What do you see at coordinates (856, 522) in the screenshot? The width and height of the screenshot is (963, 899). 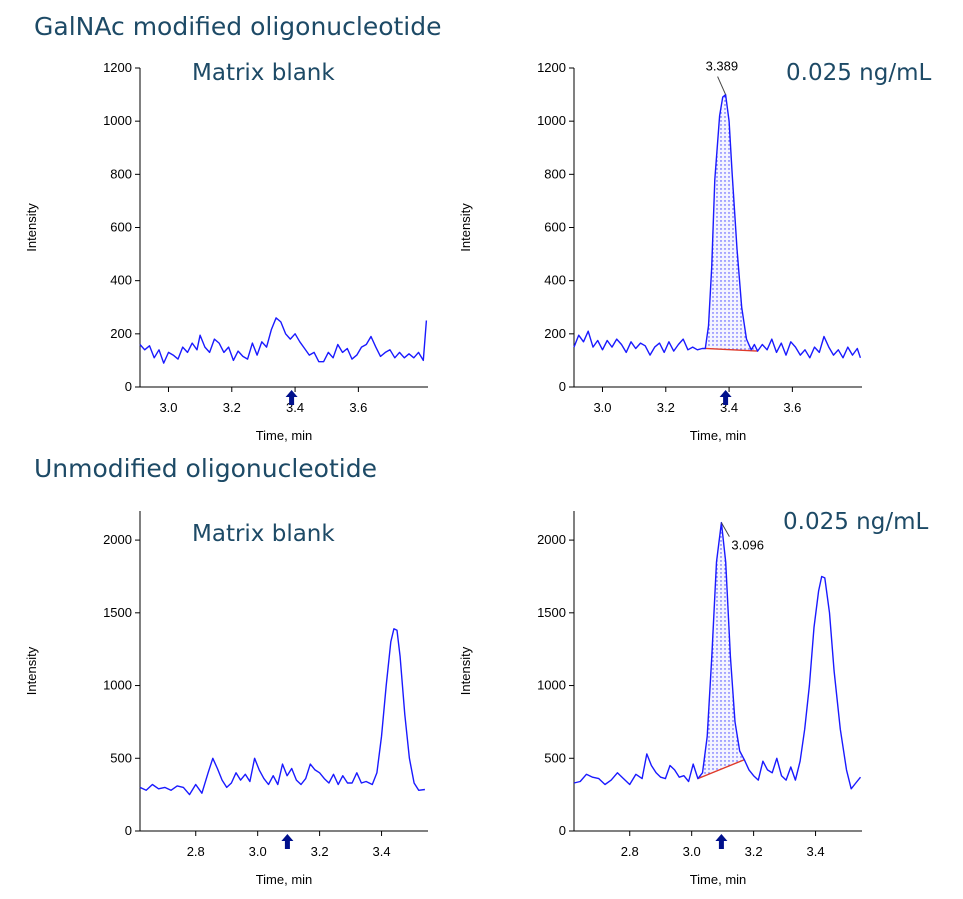 I see `panel-label-concentration-bottom: 0.025 ng/mL` at bounding box center [856, 522].